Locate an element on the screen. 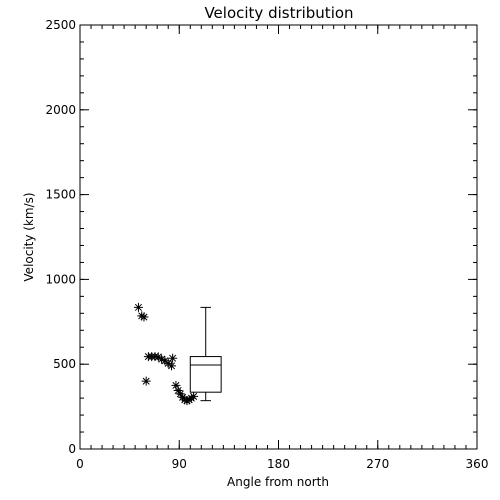 Image resolution: width=500 pixels, height=500 pixels. y-tick-label: 1500 is located at coordinates (60, 195).